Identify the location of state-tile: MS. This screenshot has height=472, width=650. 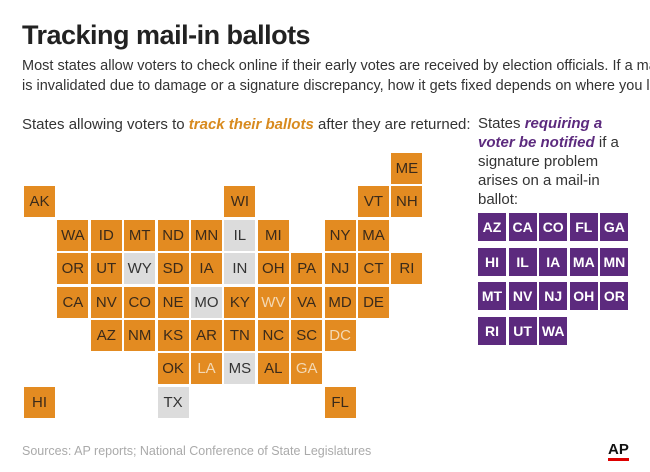
(240, 369).